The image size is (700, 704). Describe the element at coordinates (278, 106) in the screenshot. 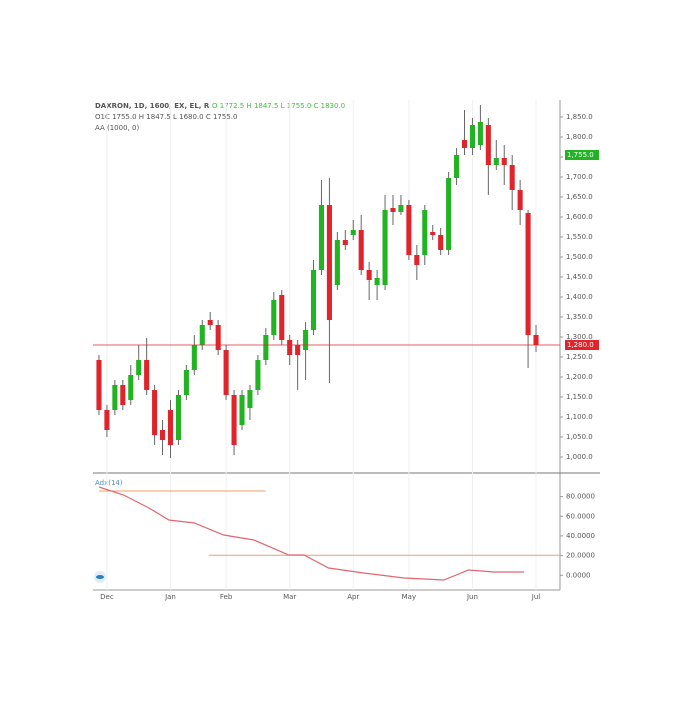

I see `header-values: O 1772.5 H 1847.5 L 1755.0 C 1830.0` at that location.